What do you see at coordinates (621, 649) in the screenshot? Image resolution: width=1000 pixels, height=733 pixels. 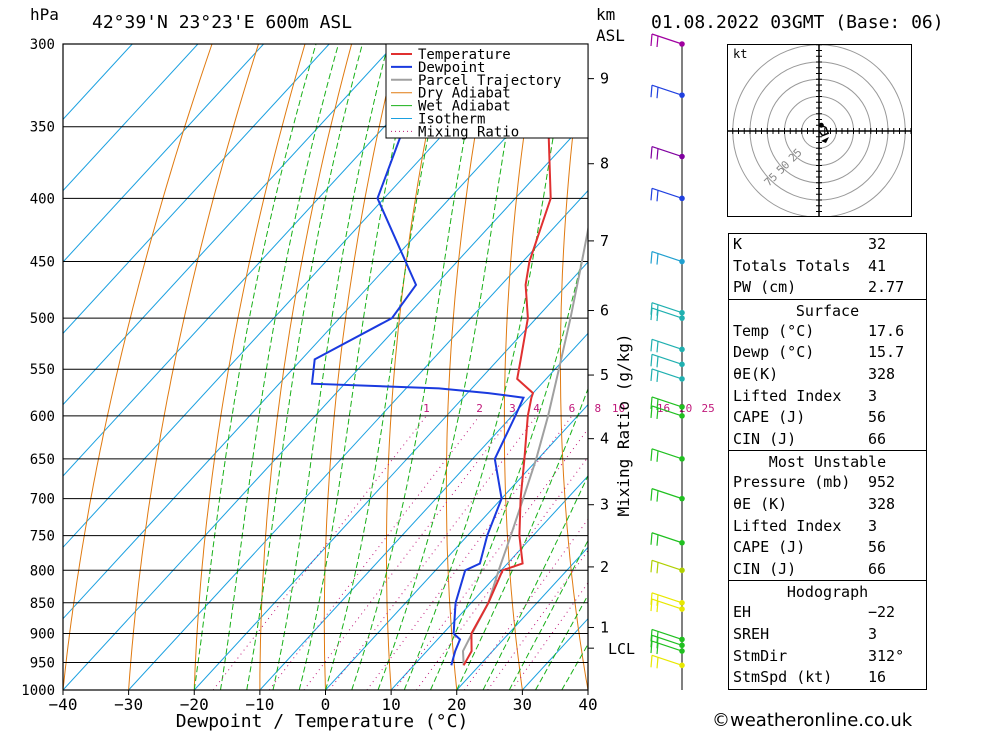 I see `lcl-label: LCL` at bounding box center [621, 649].